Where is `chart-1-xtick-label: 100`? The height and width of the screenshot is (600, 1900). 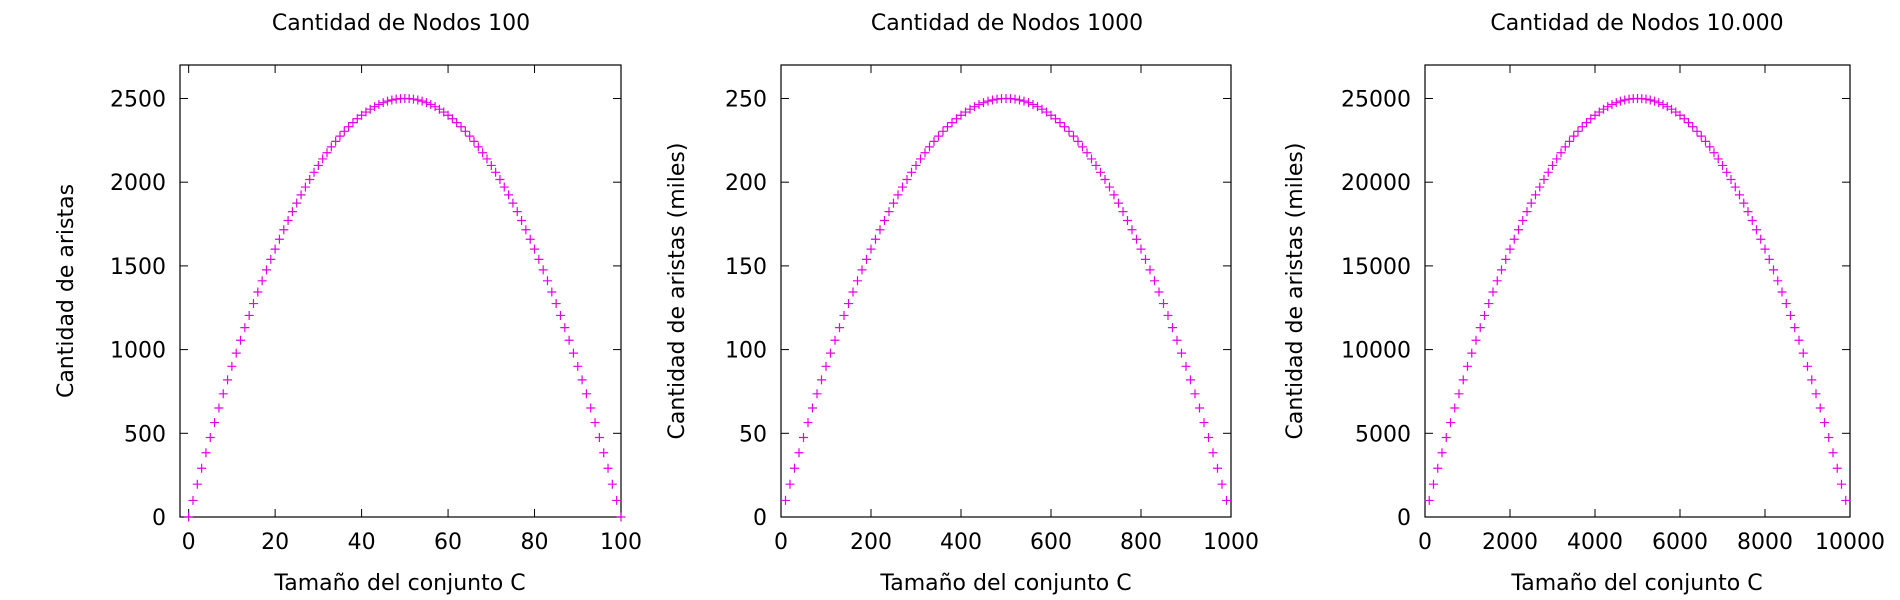 chart-1-xtick-label: 100 is located at coordinates (621, 542).